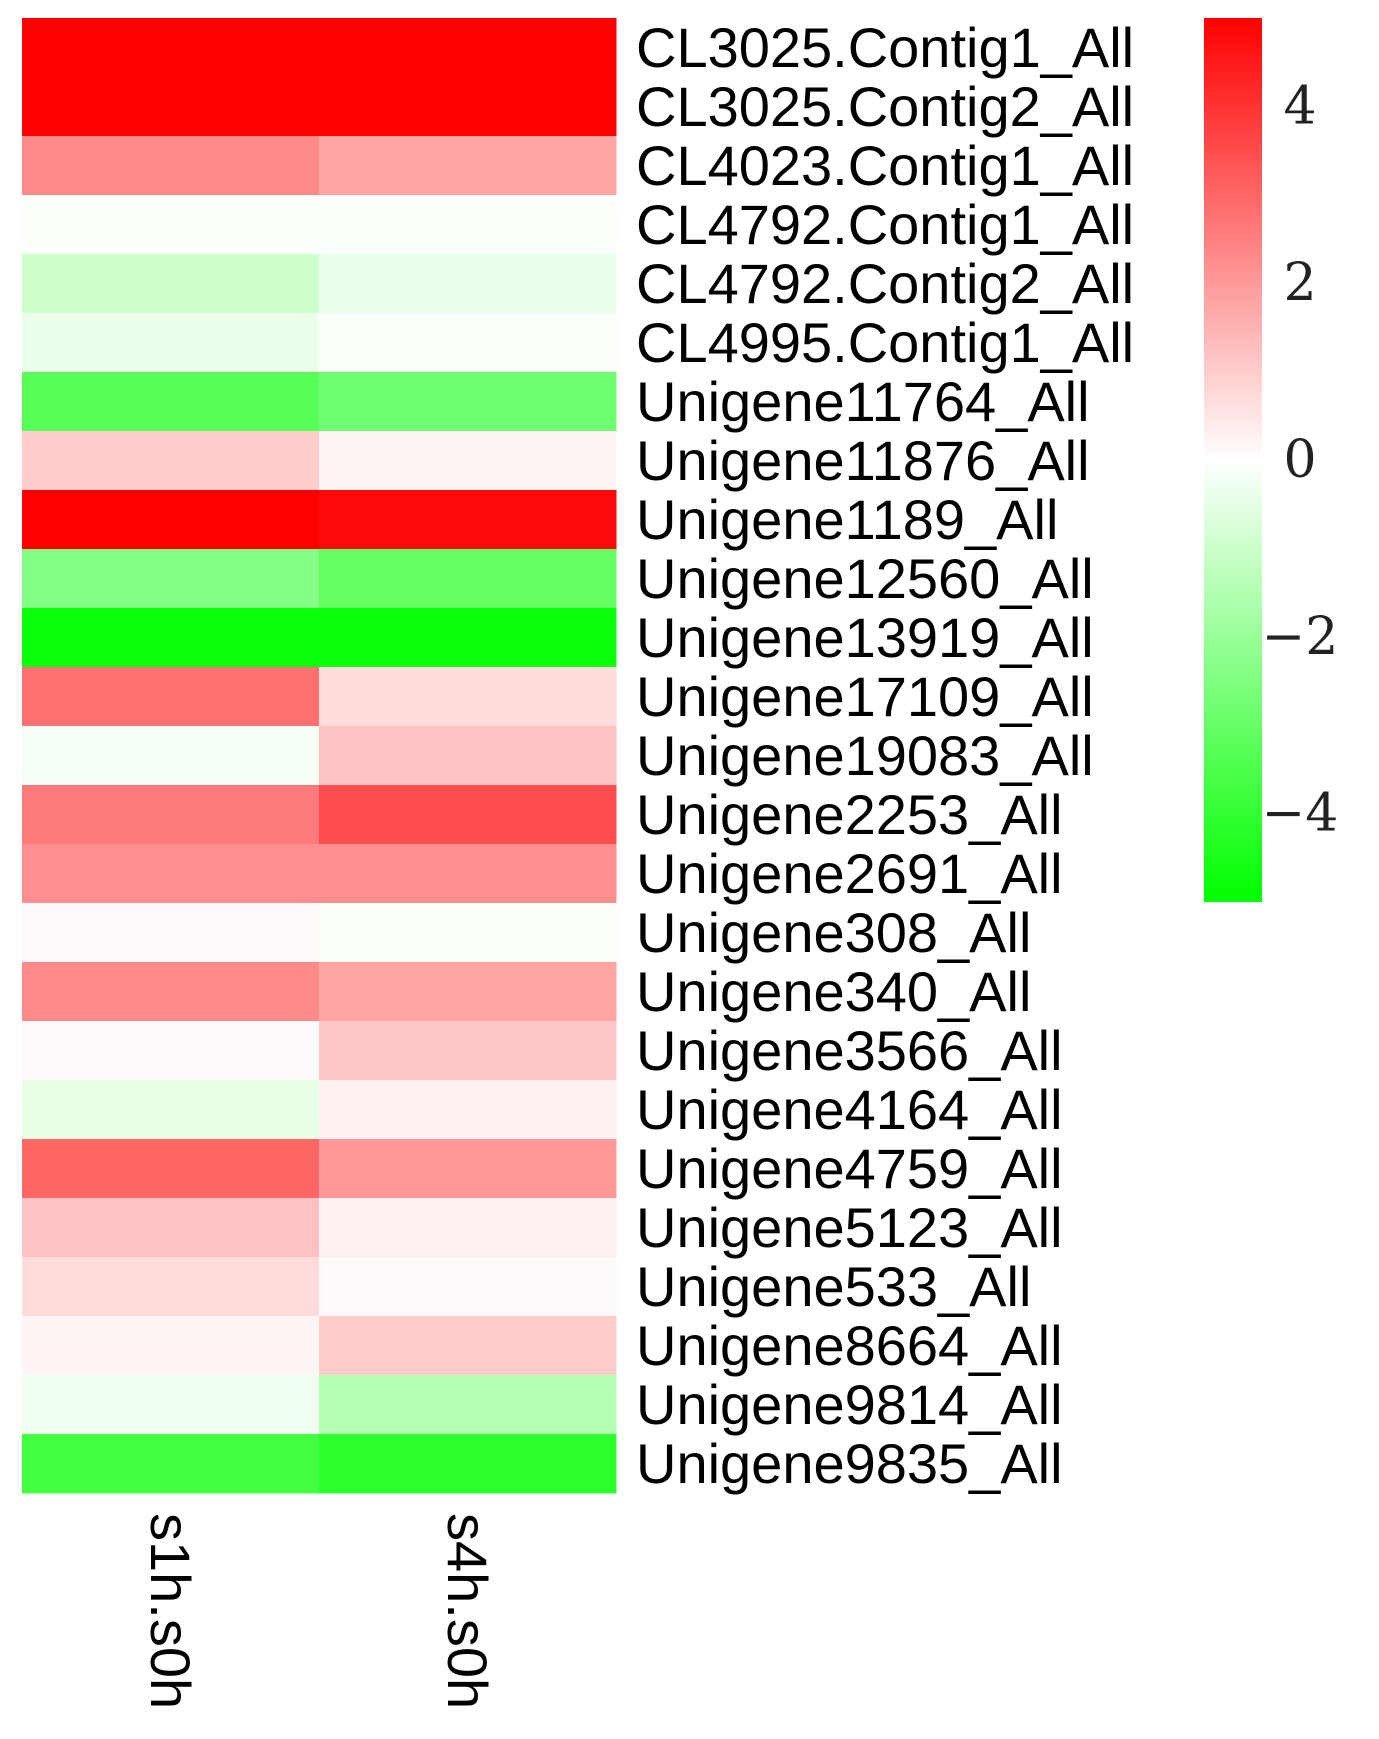 The width and height of the screenshot is (1379, 1739). What do you see at coordinates (833, 991) in the screenshot?
I see `row-label: Unigene340_All` at bounding box center [833, 991].